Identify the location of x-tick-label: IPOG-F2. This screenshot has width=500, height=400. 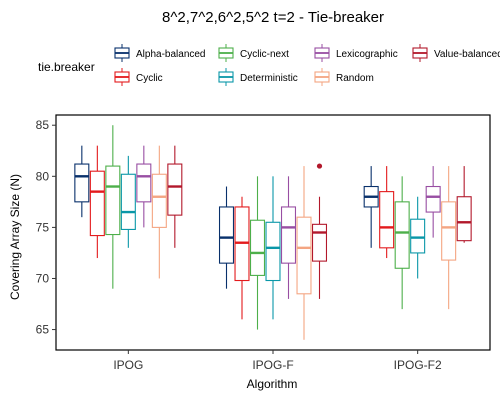
(418, 365).